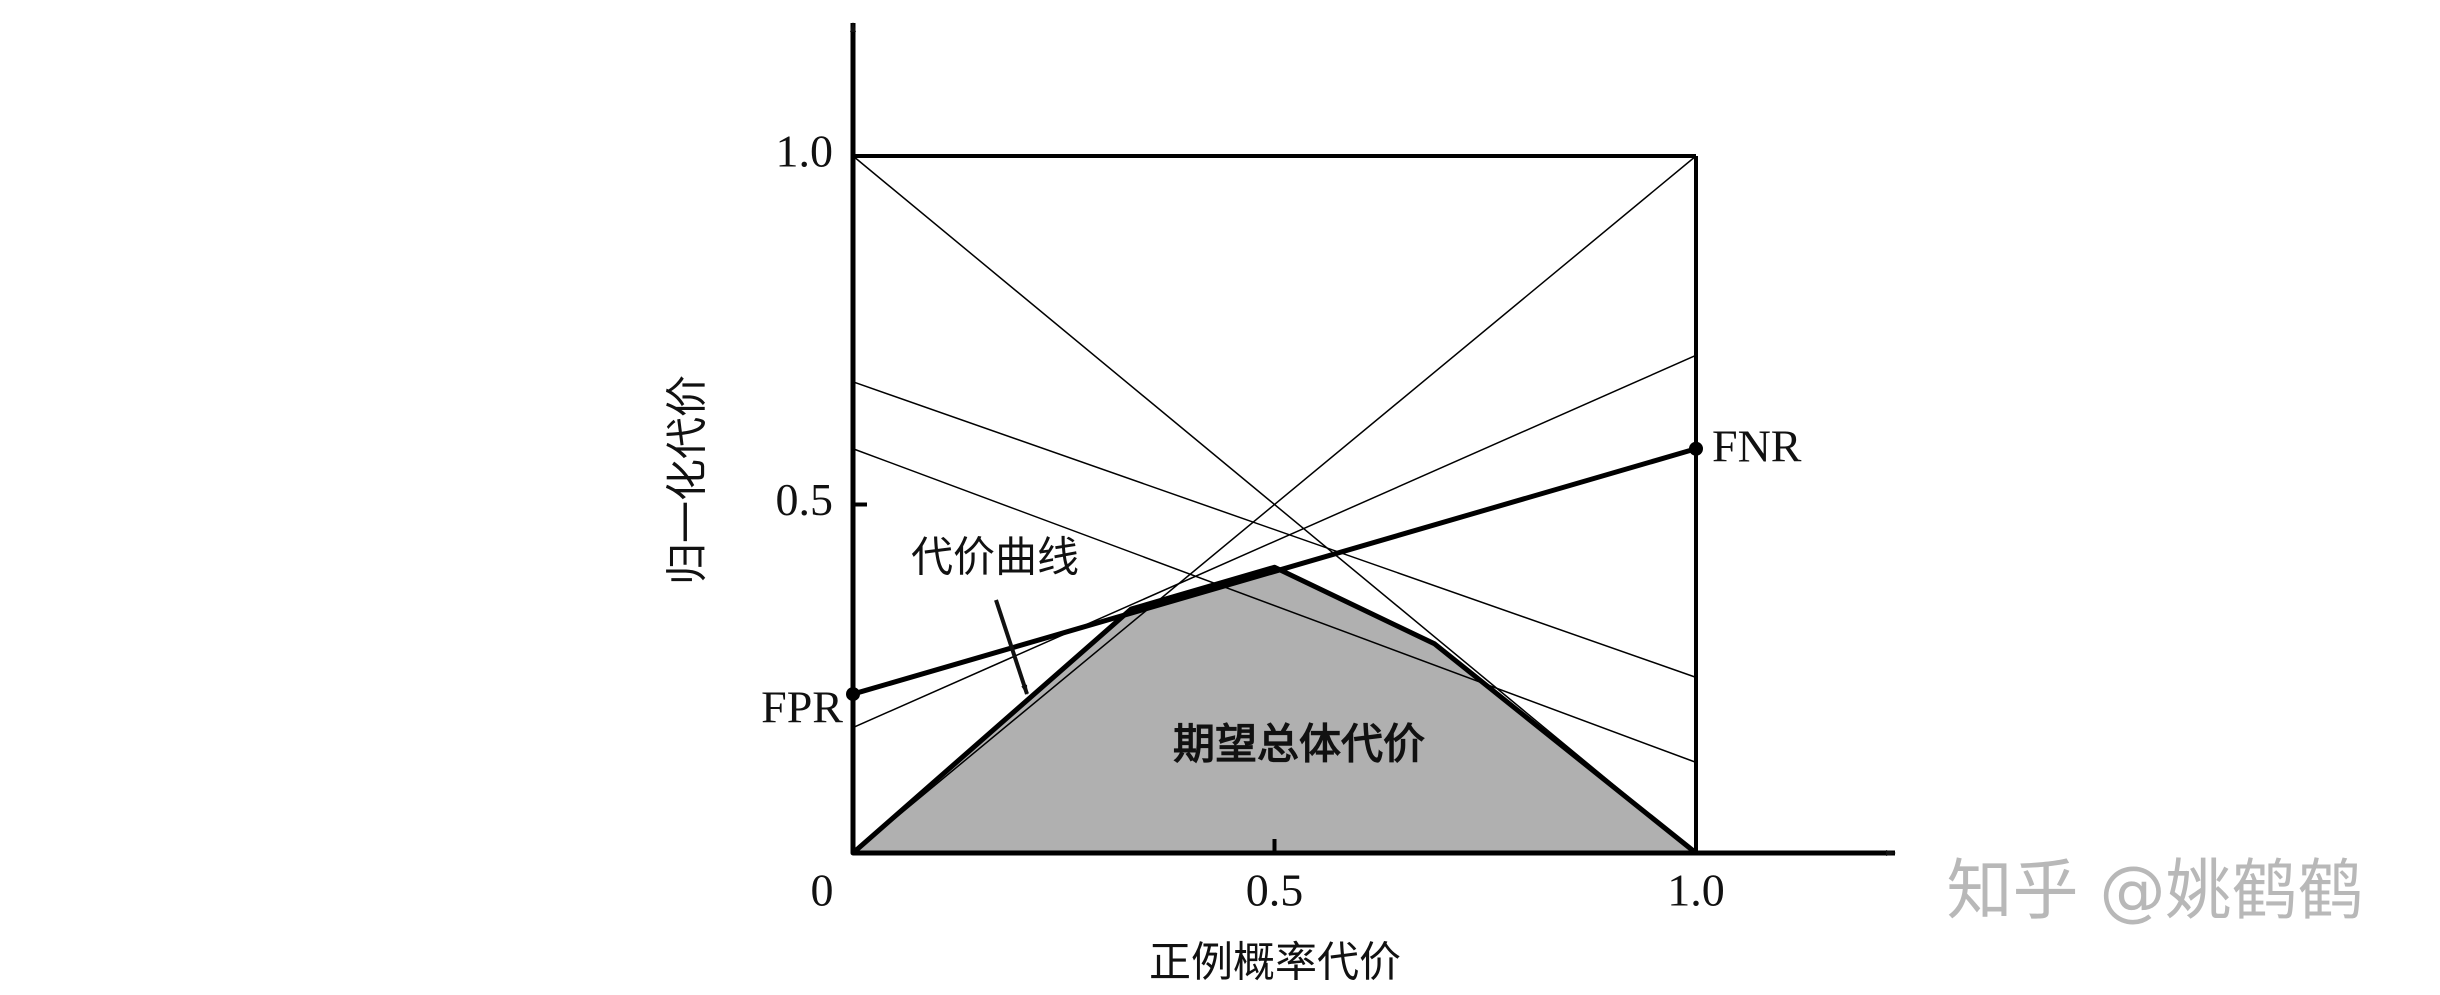 Image resolution: width=2440 pixels, height=995 pixels. What do you see at coordinates (1696, 890) in the screenshot?
I see `x-tick-label: 1.0` at bounding box center [1696, 890].